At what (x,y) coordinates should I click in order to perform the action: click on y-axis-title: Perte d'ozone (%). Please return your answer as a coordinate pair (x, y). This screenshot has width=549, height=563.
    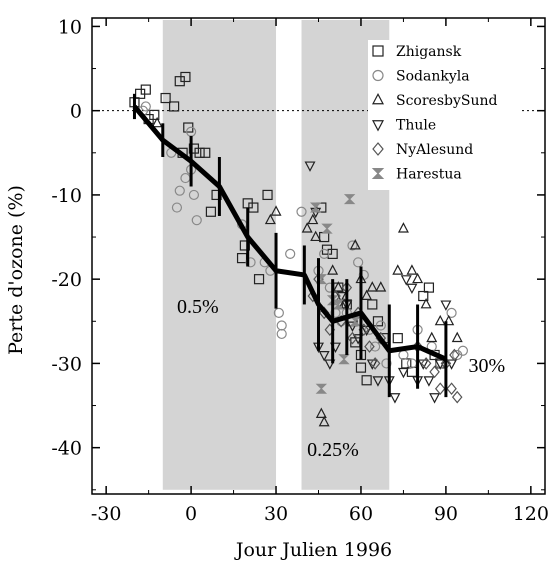
    Looking at the image, I should click on (16, 270).